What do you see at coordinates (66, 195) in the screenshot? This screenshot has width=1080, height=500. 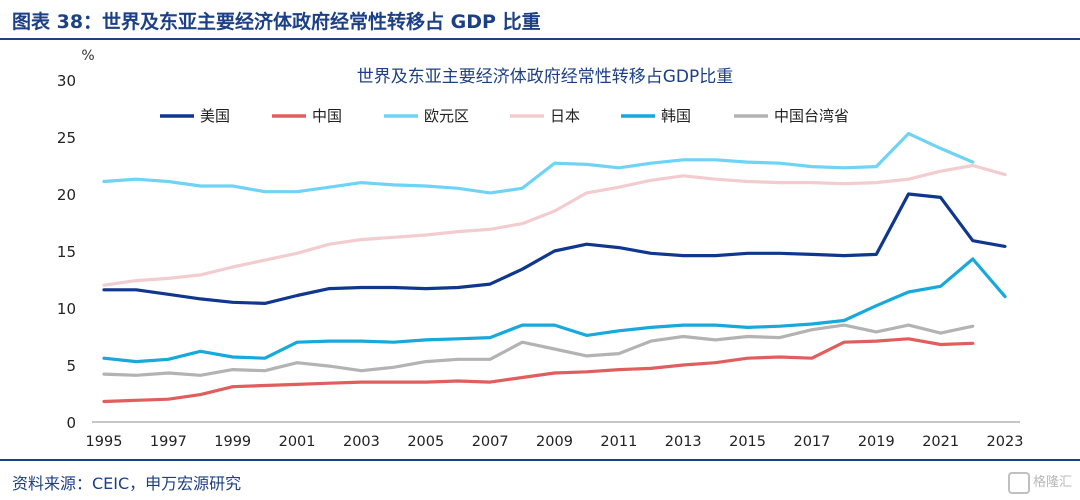 I see `y-tick-label: 20` at bounding box center [66, 195].